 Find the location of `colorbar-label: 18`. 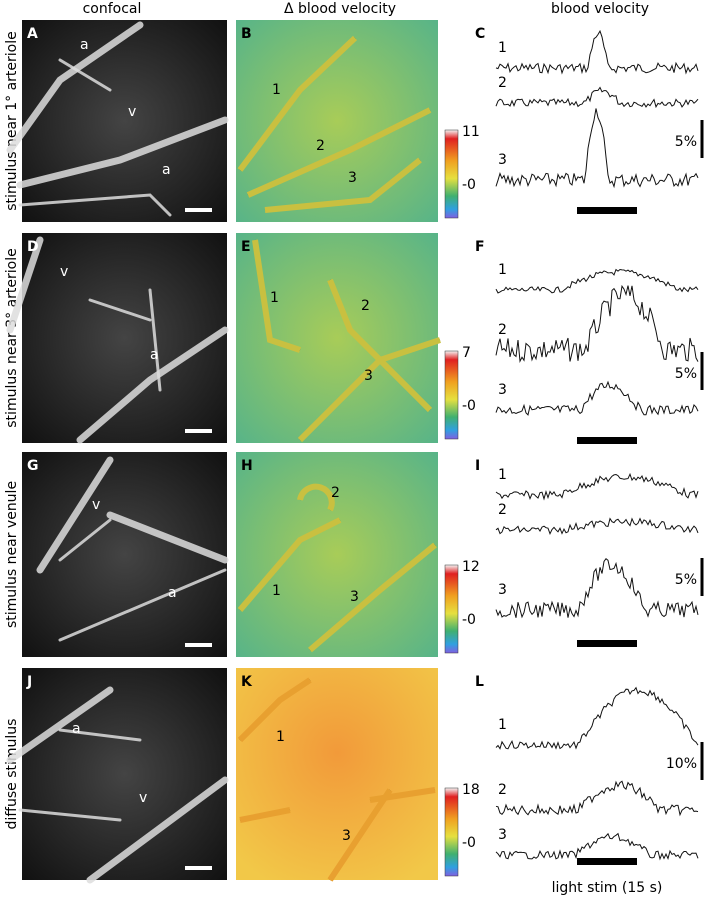

colorbar-label: 18 is located at coordinates (471, 790).